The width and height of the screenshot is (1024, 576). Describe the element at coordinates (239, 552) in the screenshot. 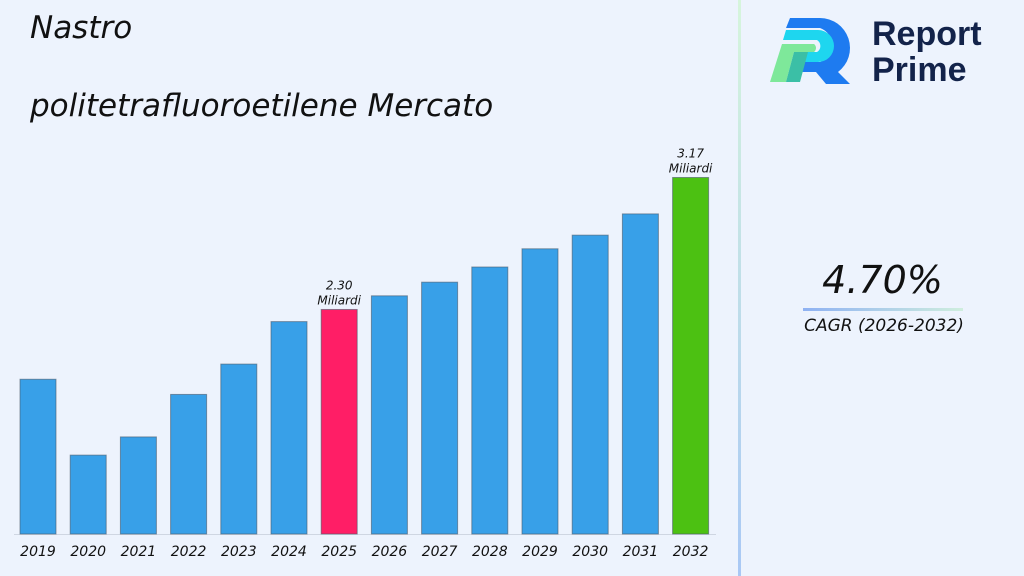

I see `x-tick-label: 2023` at that location.